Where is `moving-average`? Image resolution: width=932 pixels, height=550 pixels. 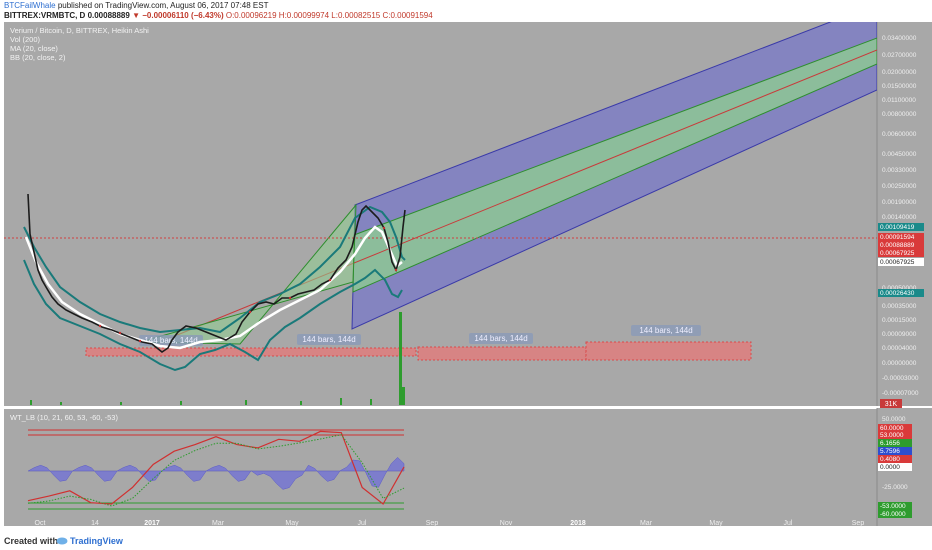 moving-average is located at coordinates (213, 287).